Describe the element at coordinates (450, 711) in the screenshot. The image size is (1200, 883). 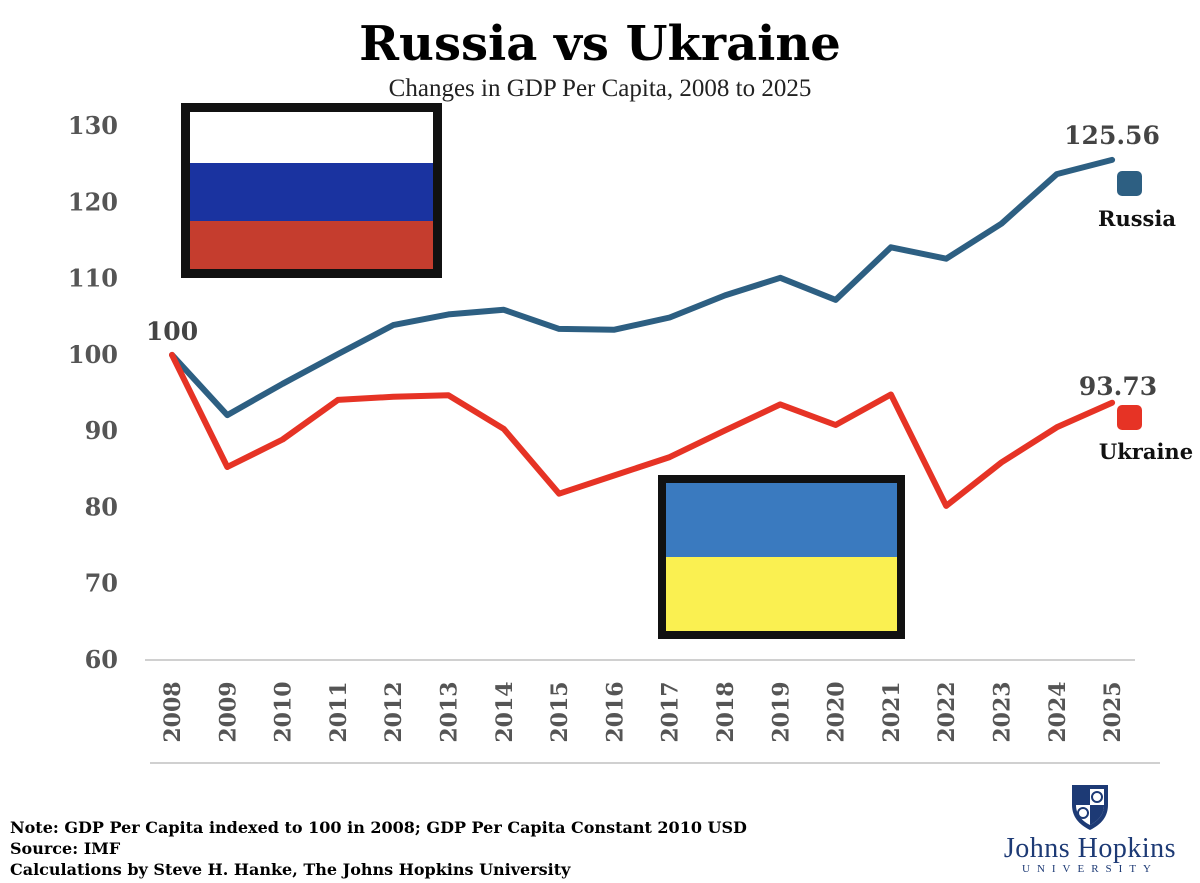
I see `x-tick-label: 2013` at that location.